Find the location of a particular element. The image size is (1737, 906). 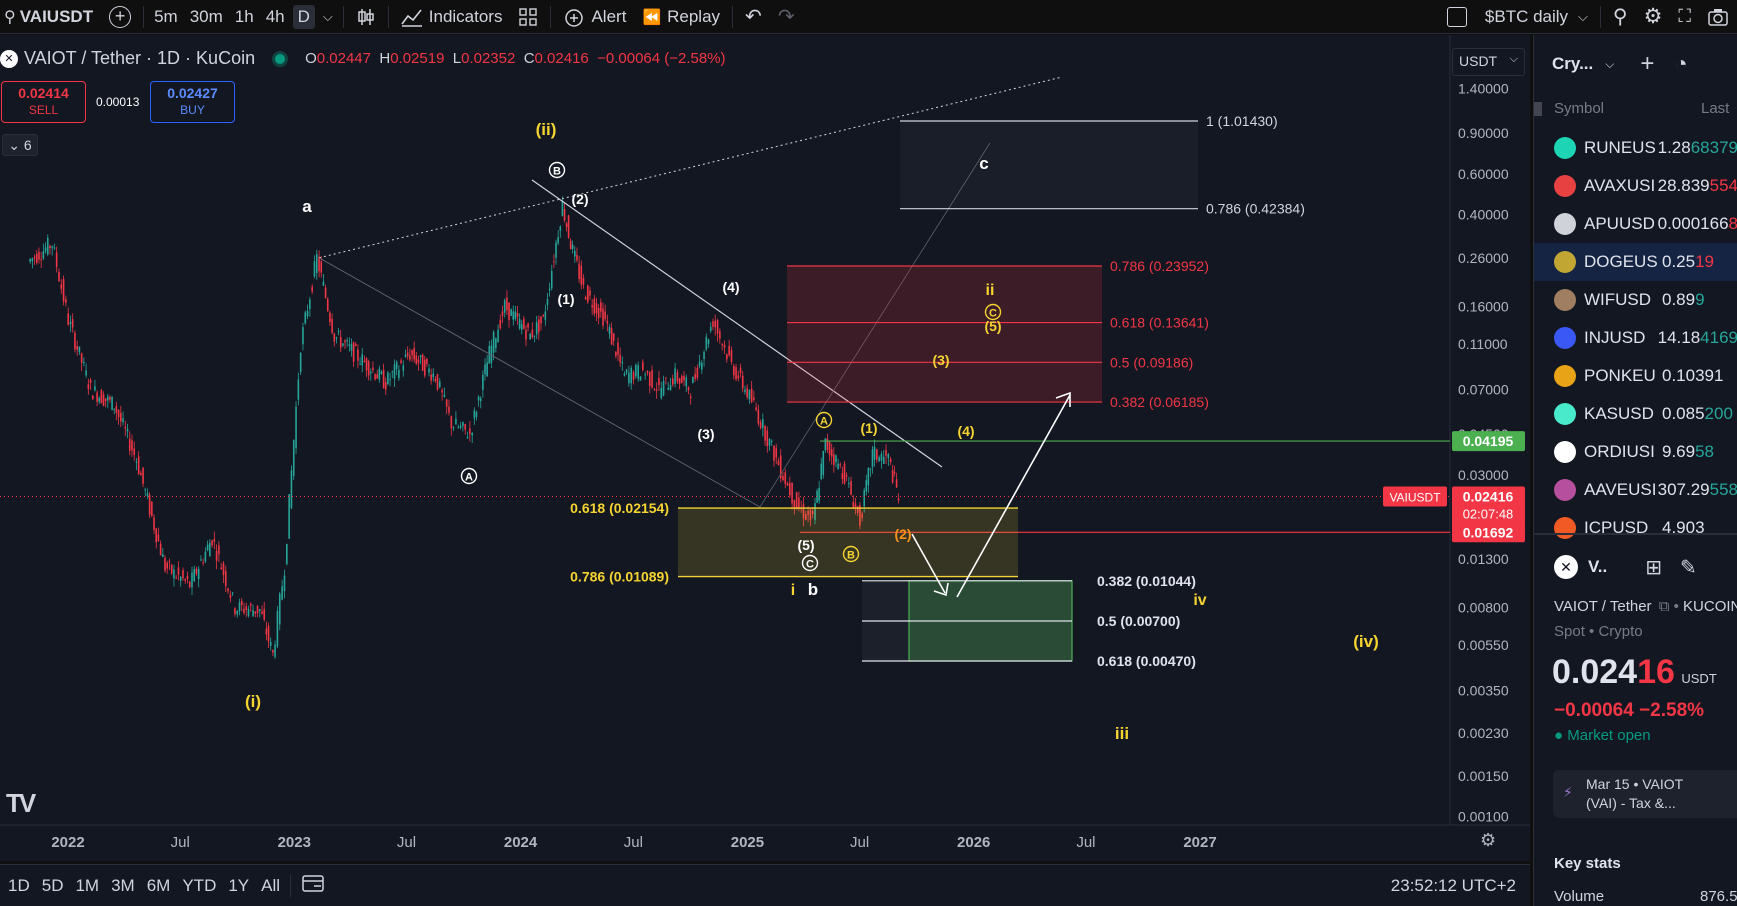

axis-settings-icon: ⚙ is located at coordinates (1488, 840).